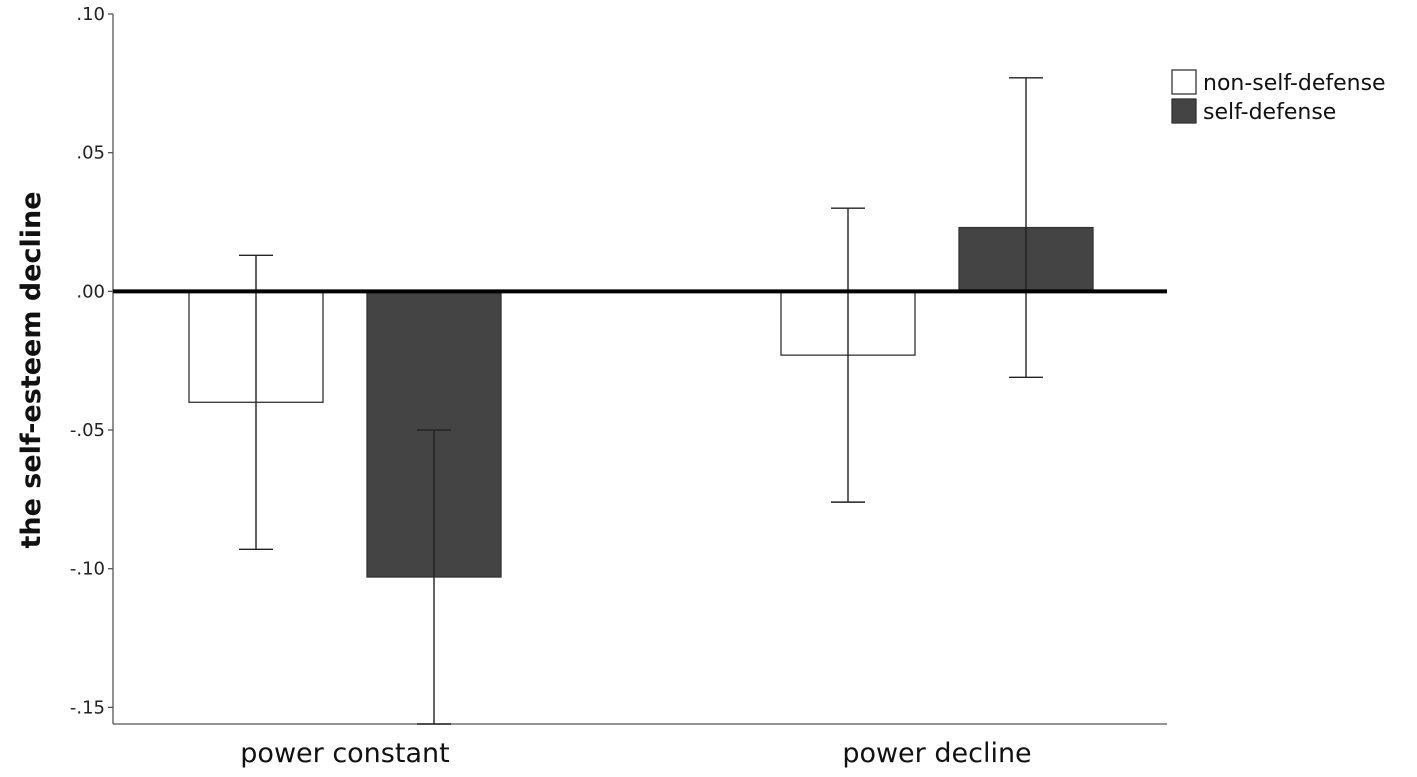  I want to click on y-tick-label: -.10, so click(87, 569).